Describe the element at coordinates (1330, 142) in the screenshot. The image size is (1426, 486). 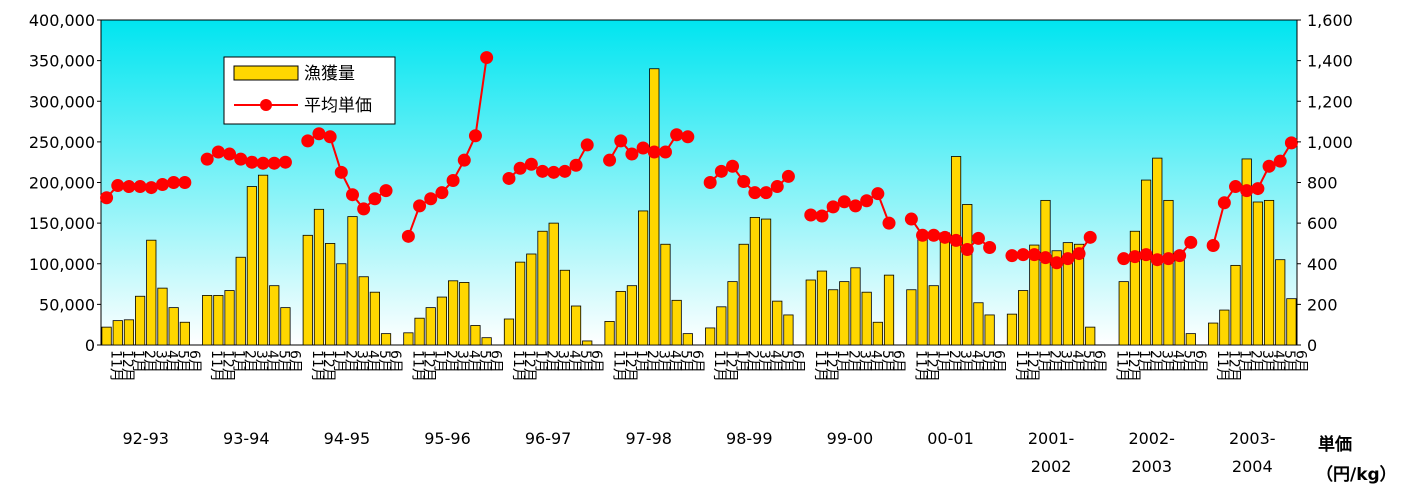
I see `right-axis-tick-label: 1,000` at that location.